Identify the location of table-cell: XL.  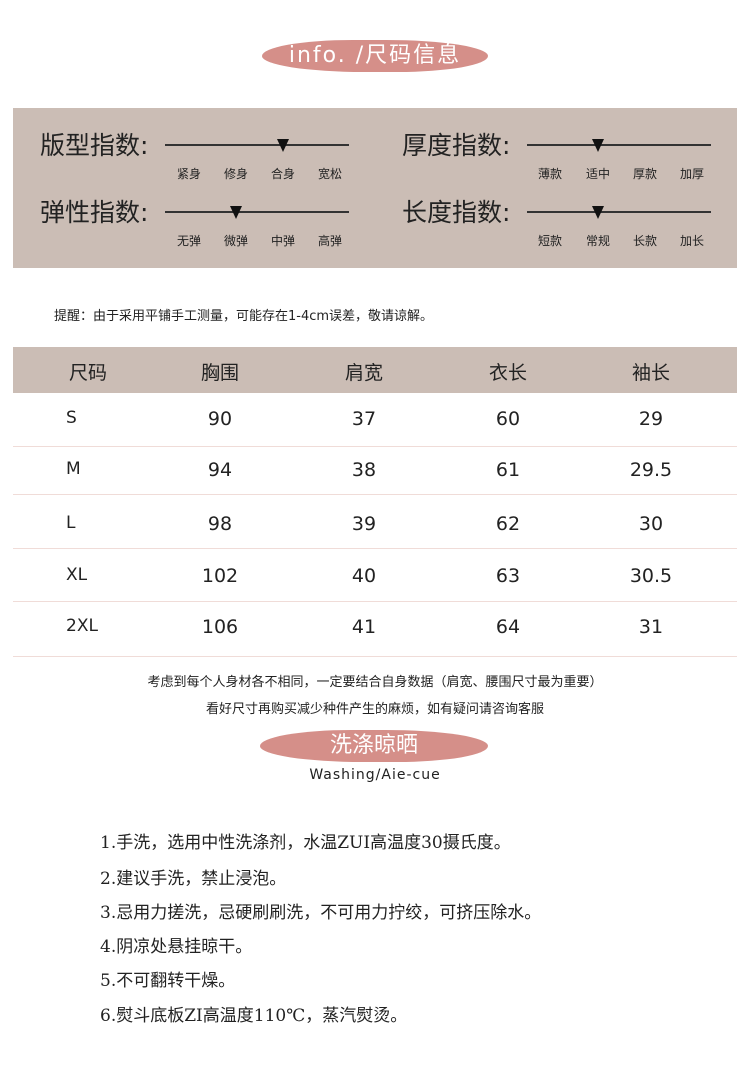
(77, 575).